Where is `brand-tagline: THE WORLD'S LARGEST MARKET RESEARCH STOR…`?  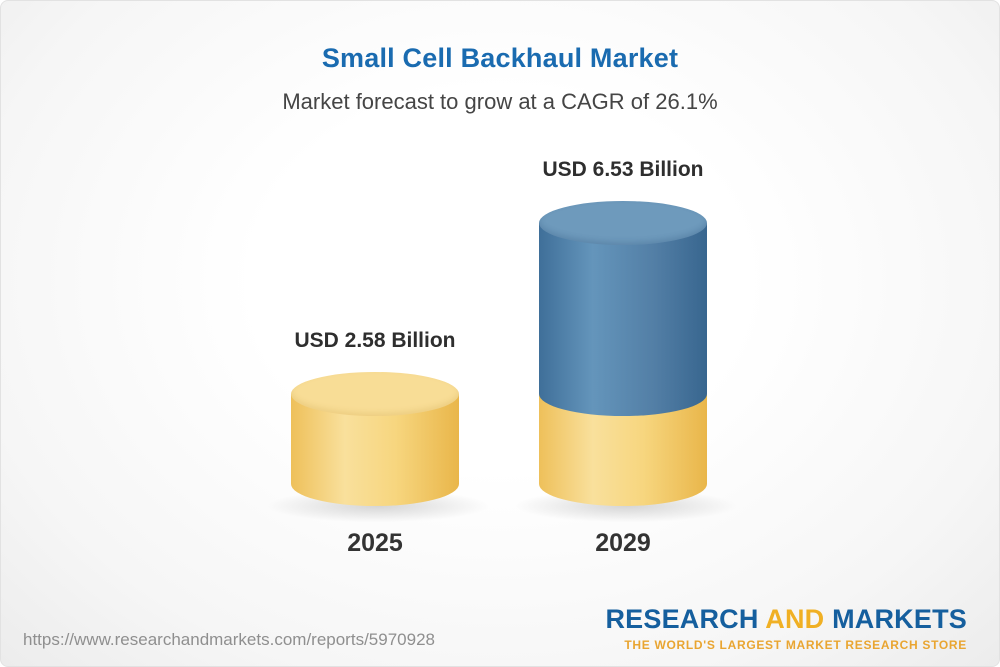
brand-tagline: THE WORLD'S LARGEST MARKET RESEARCH STOR… is located at coordinates (795, 645).